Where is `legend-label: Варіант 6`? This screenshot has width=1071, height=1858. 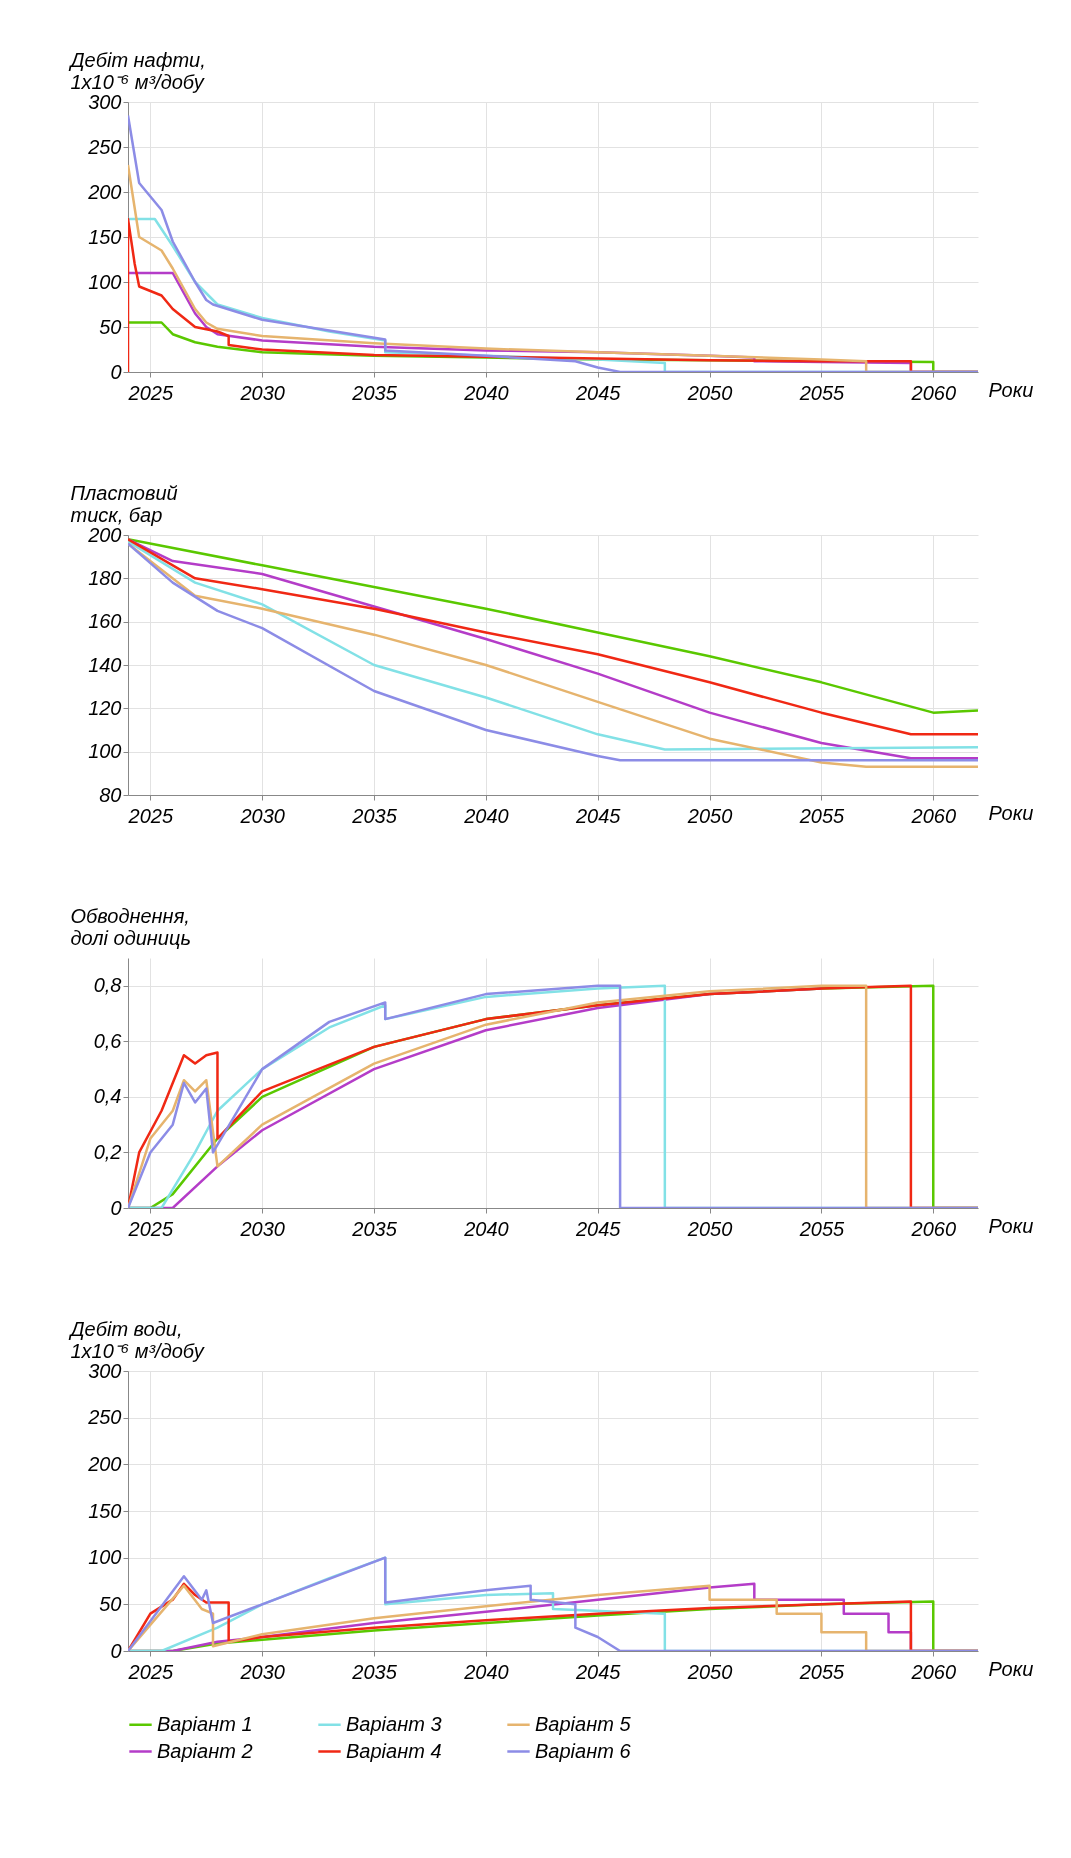 legend-label: Варіант 6 is located at coordinates (583, 1750).